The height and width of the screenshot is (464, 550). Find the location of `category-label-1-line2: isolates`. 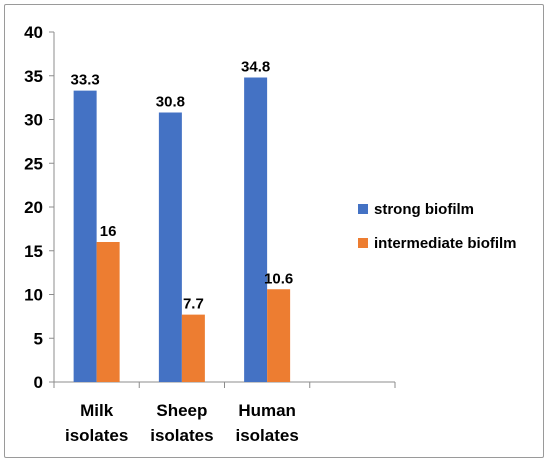

category-label-1-line2: isolates is located at coordinates (181, 435).